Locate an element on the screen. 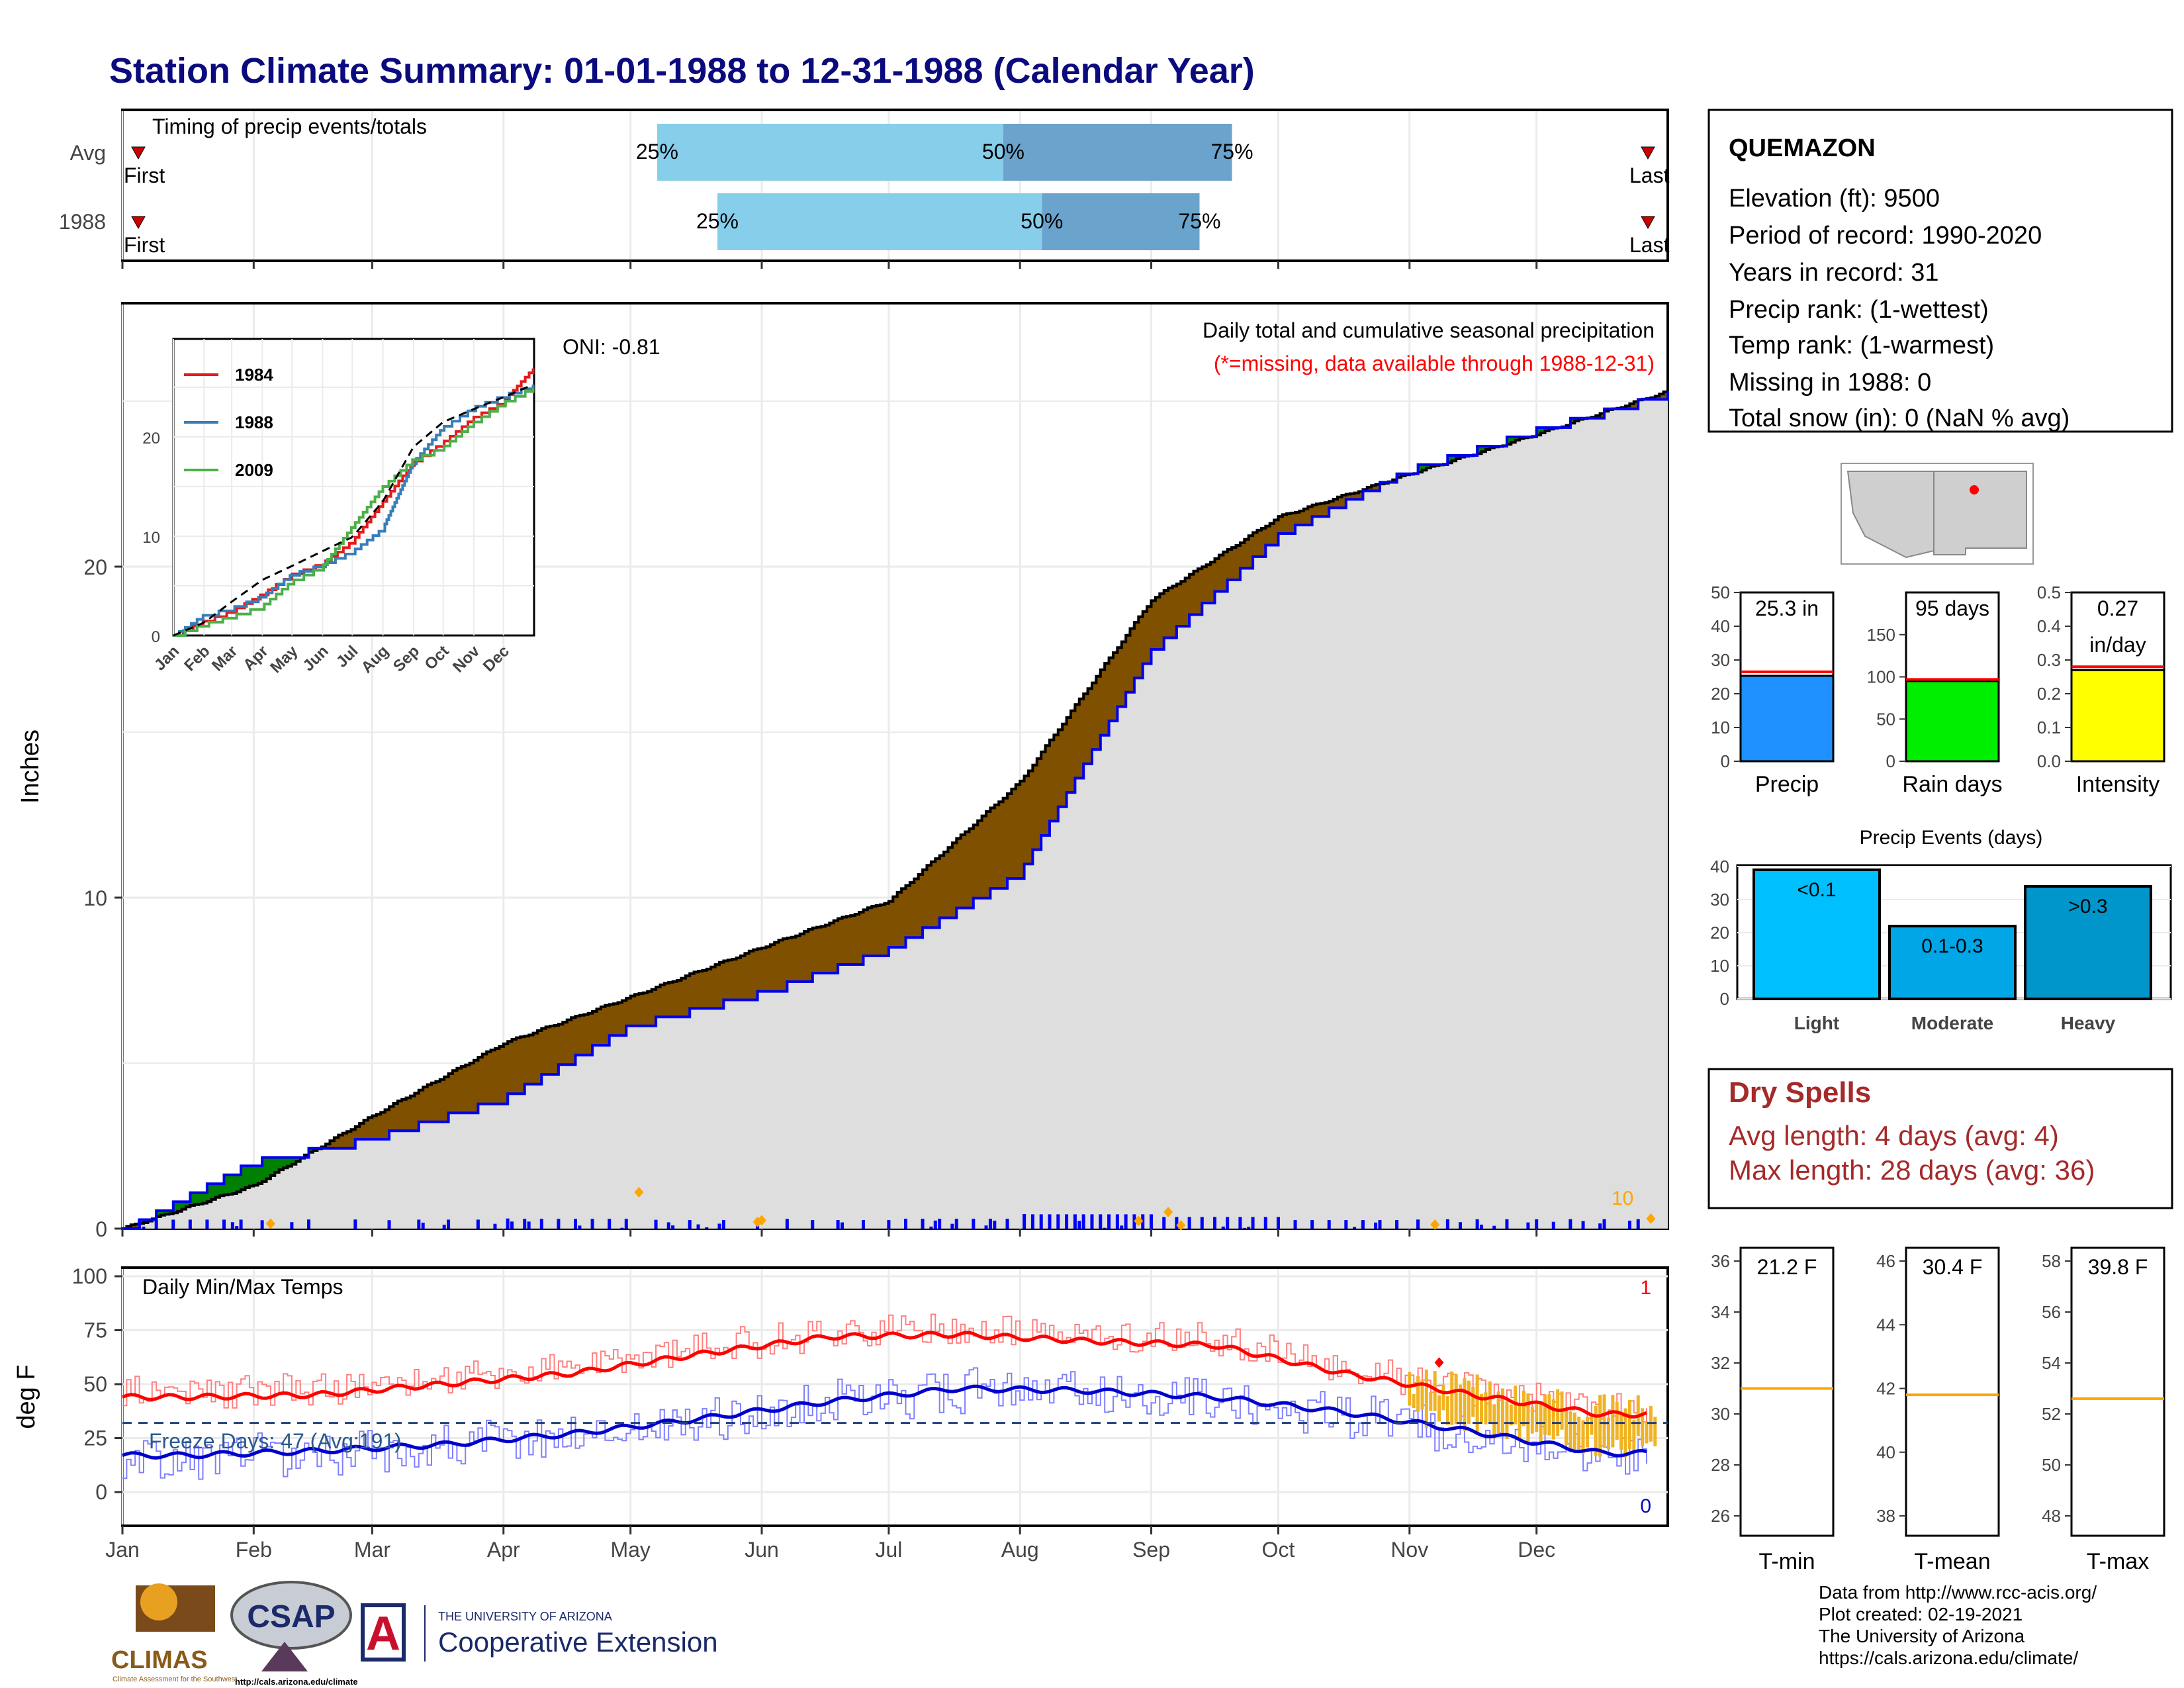  events-tick-label: 30 is located at coordinates (1720, 900).